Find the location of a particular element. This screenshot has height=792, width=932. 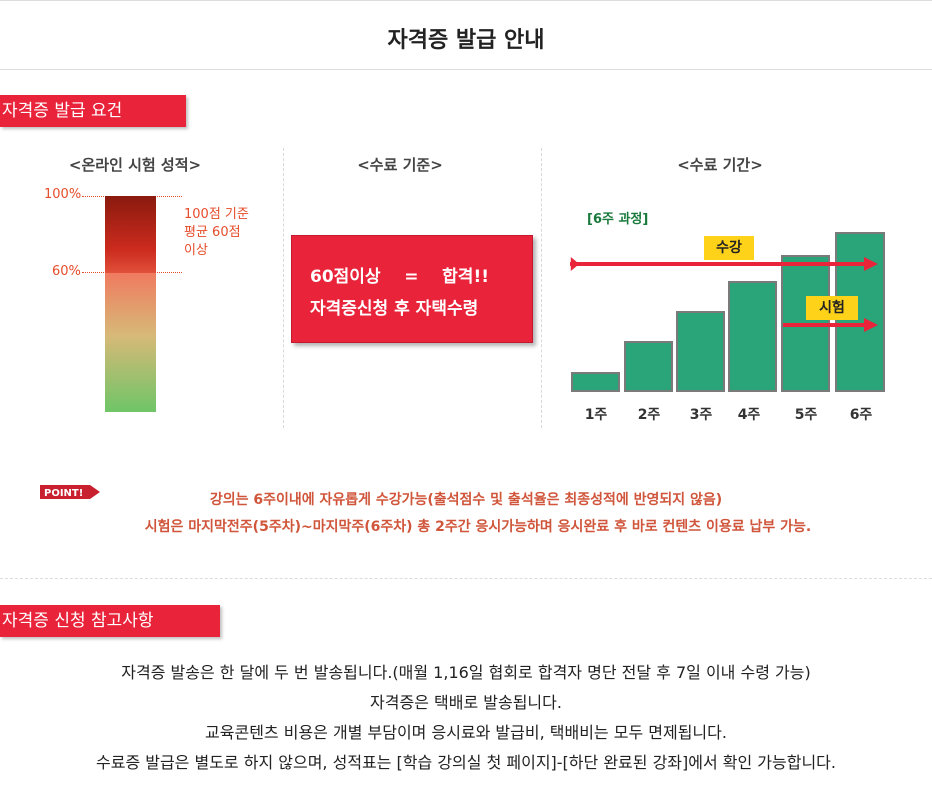

point-badge-icon: POINT! is located at coordinates (70, 492).